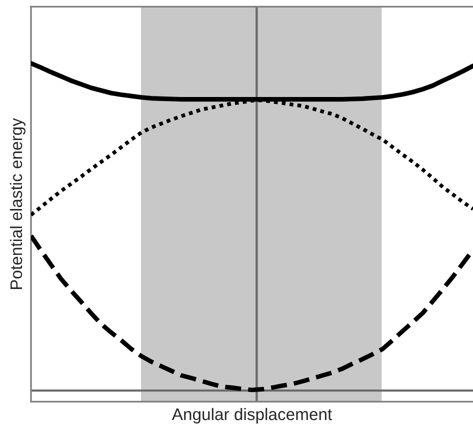 This screenshot has width=473, height=424. I want to click on x-axis-title: Angular displacement, so click(252, 416).